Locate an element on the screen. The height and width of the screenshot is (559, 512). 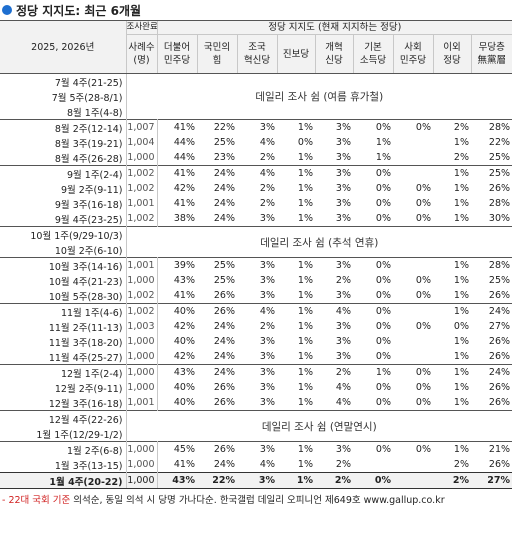
table-row: 12월 4주(22-26) 데일리 조사 쉼 (연말연시) is located at coordinates (256, 426).